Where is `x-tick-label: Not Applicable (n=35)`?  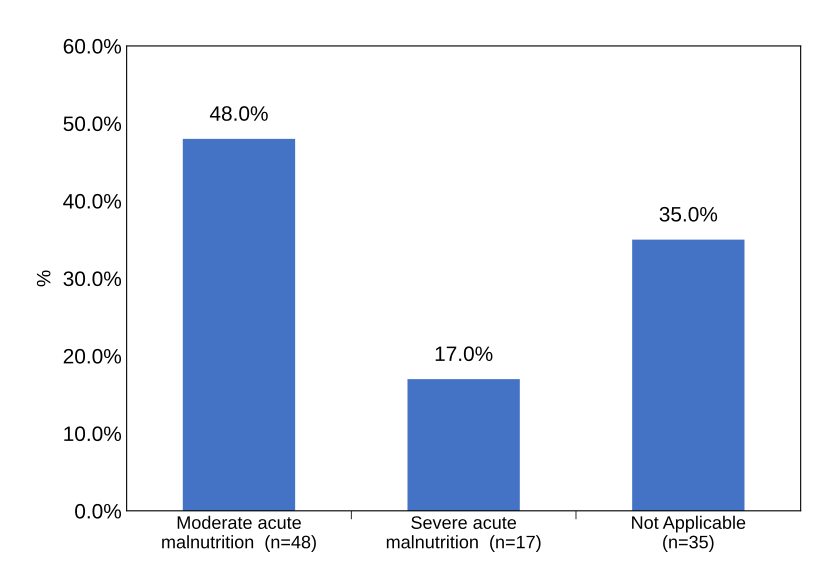
x-tick-label: Not Applicable (n=35) is located at coordinates (689, 534).